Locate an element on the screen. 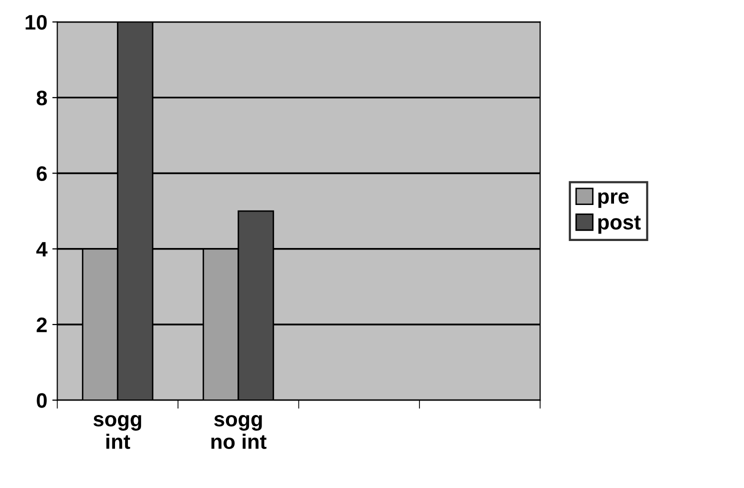 The width and height of the screenshot is (744, 488). y-tick-label: 6 is located at coordinates (41, 173).